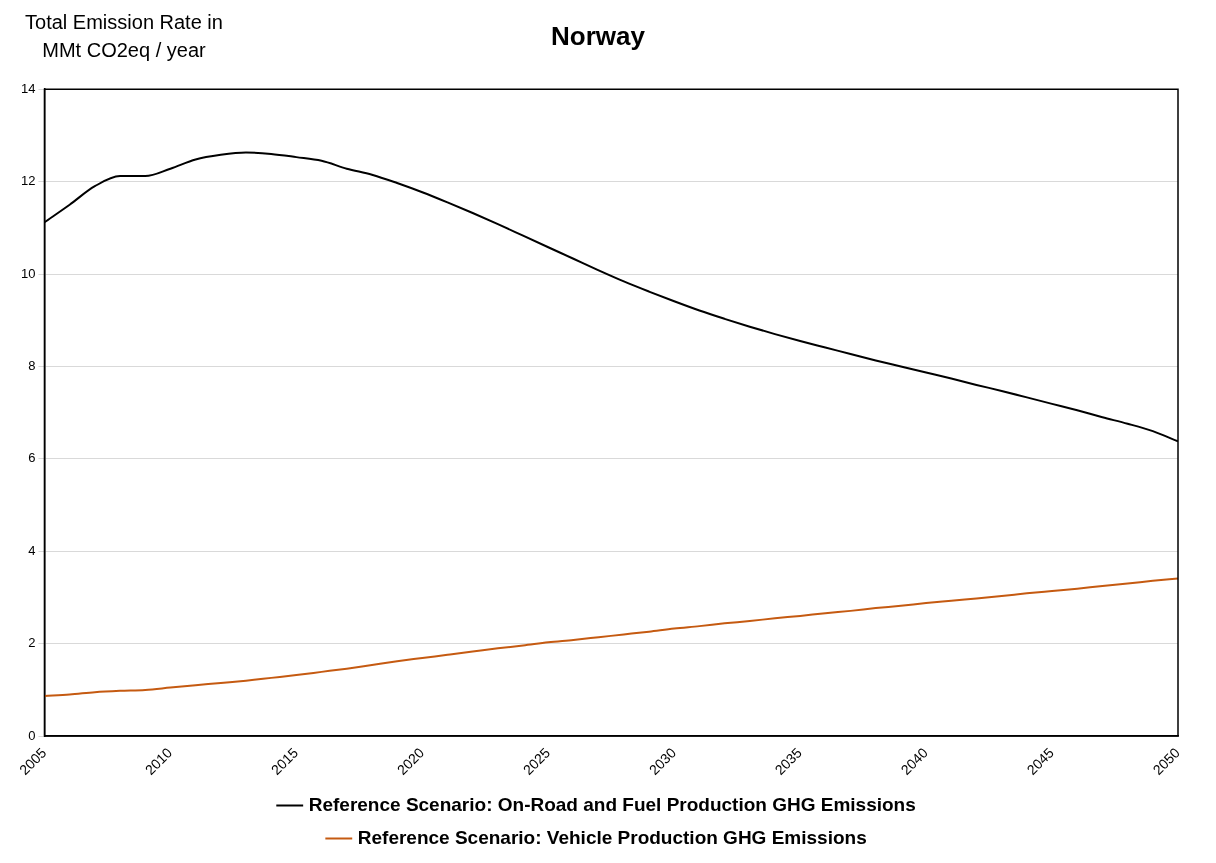 This screenshot has height=863, width=1216. I want to click on y-tick-label: 8, so click(32, 366).